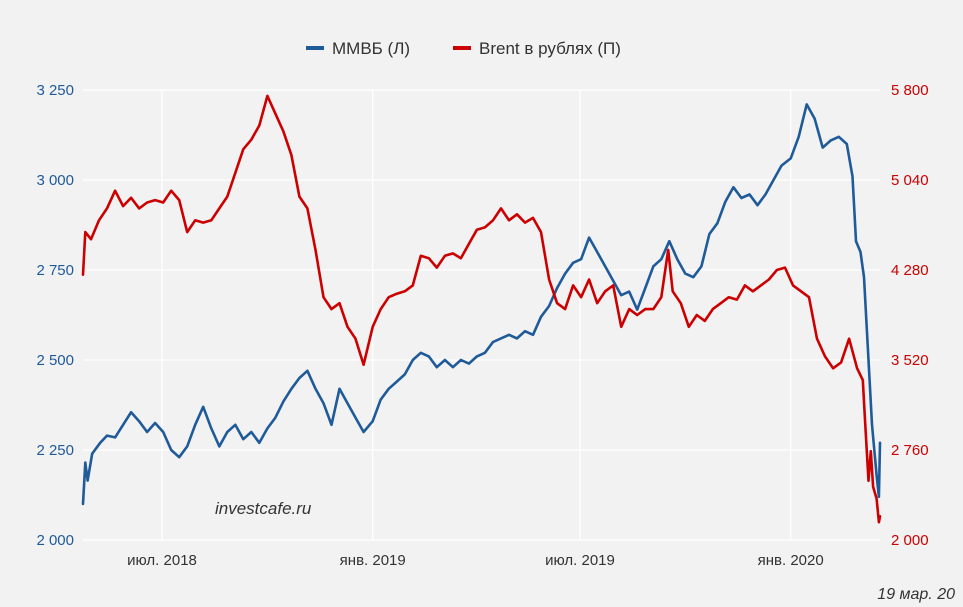  I want to click on x-tick-label: янв. 2020, so click(791, 560).